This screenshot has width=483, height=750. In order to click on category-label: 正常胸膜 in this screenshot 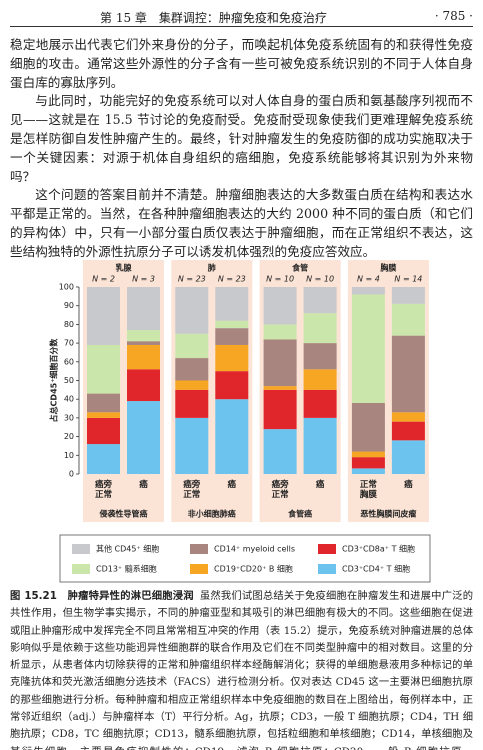, I will do `click(368, 490)`.